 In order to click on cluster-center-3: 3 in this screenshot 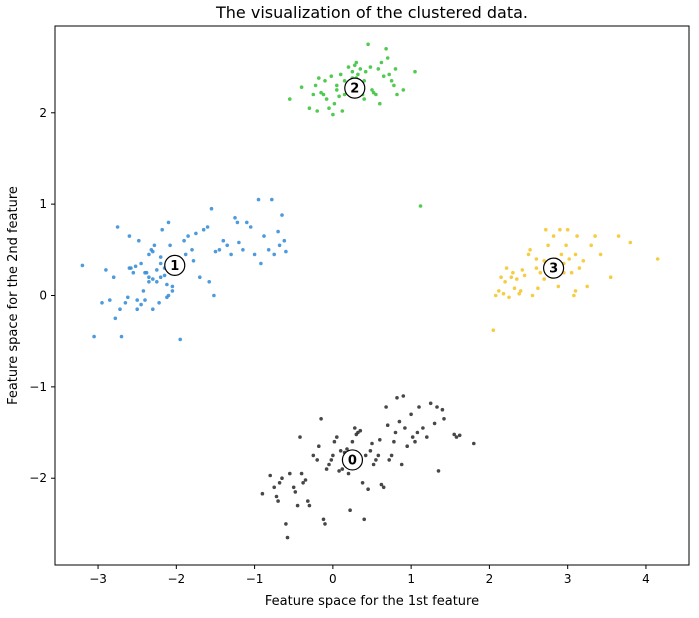, I will do `click(553, 268)`.